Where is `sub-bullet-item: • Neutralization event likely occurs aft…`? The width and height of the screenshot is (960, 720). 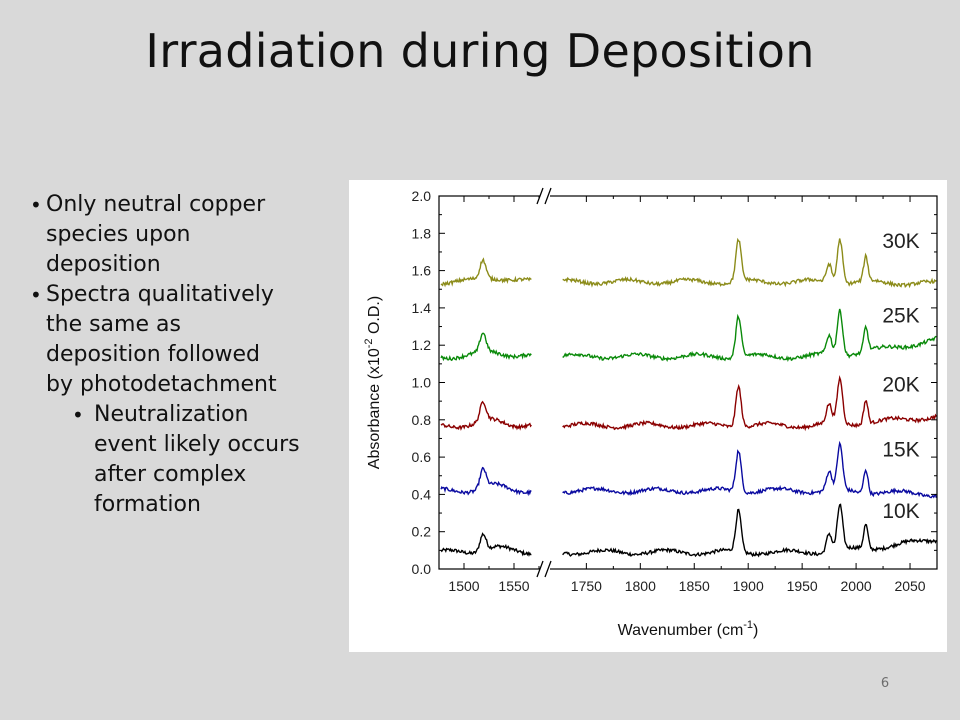
sub-bullet-item: • Neutralization event likely occurs aft… is located at coordinates (176, 460).